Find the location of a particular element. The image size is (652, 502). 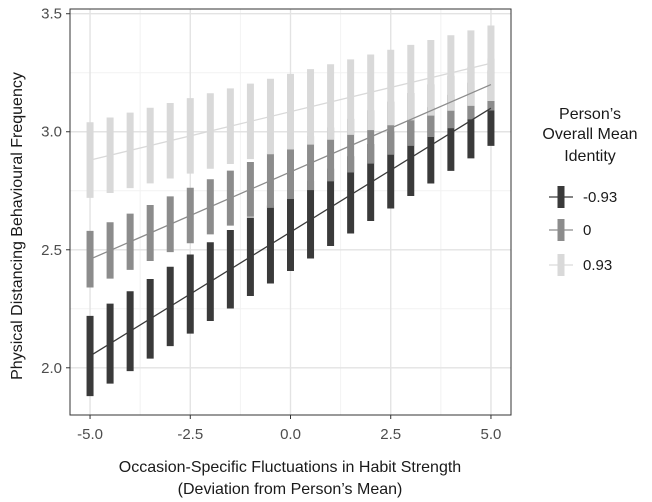

y-axis: 2.0 2.5 3.0 3.5 is located at coordinates (55, 191).